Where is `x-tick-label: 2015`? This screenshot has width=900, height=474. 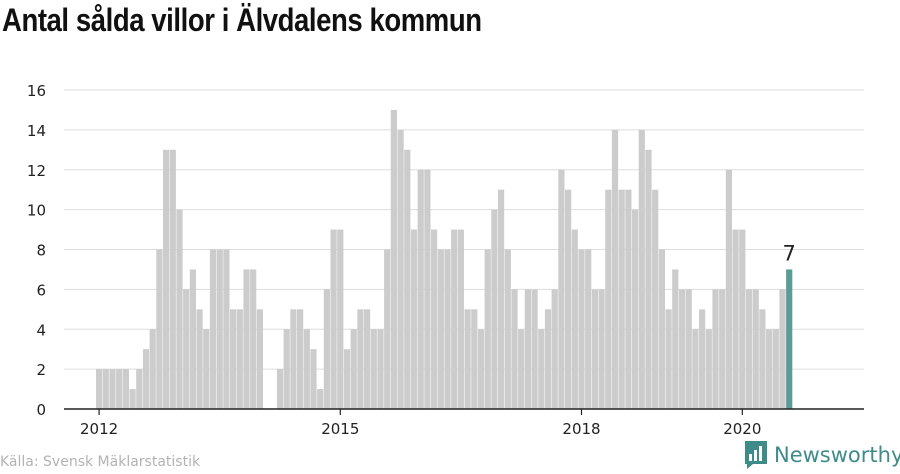
x-tick-label: 2015 is located at coordinates (340, 429).